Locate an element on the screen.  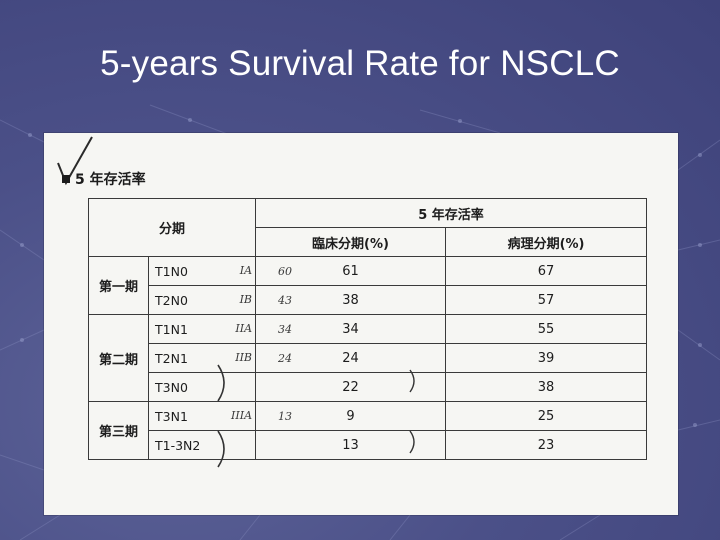
handwritten-note: 43 is located at coordinates (285, 300).